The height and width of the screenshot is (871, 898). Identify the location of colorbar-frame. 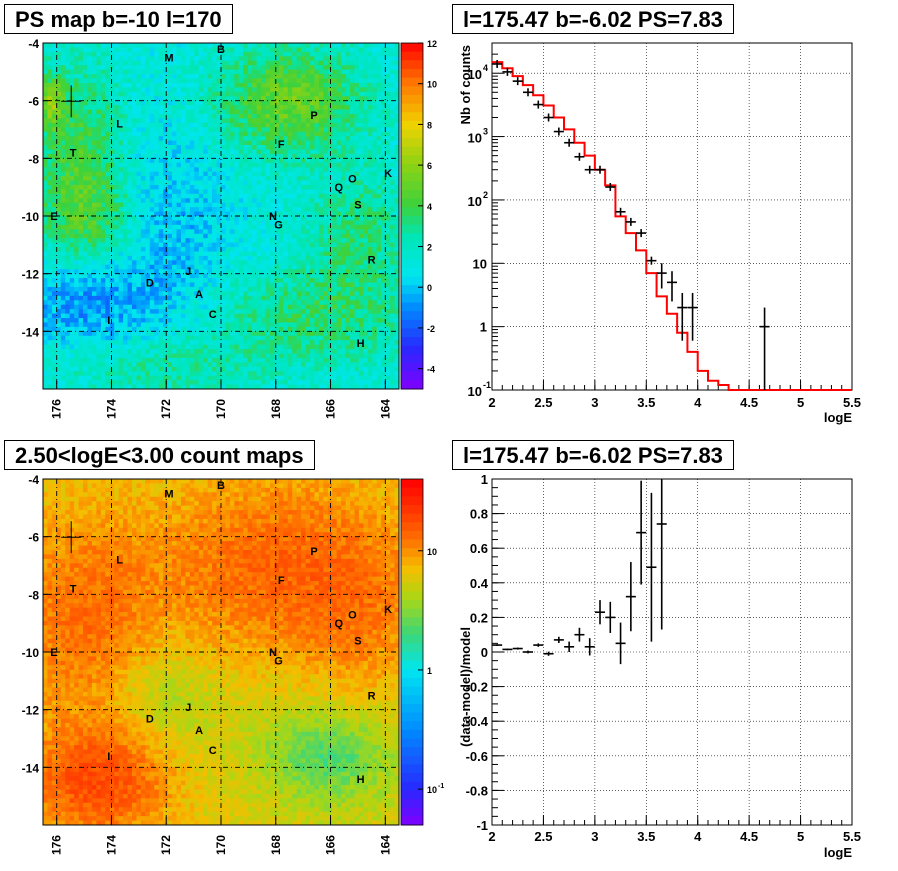
(412, 652).